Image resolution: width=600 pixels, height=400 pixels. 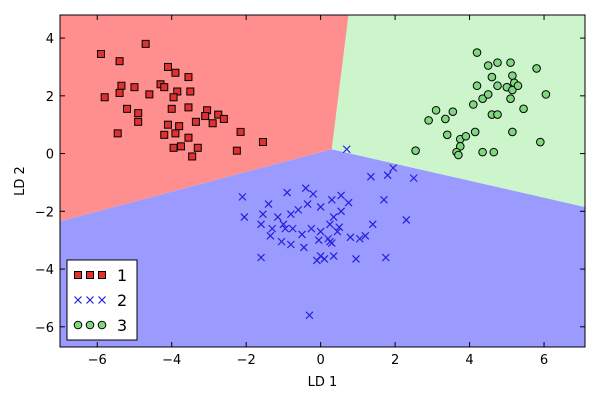 I want to click on legend-entry-2: 2, so click(x=100, y=300).